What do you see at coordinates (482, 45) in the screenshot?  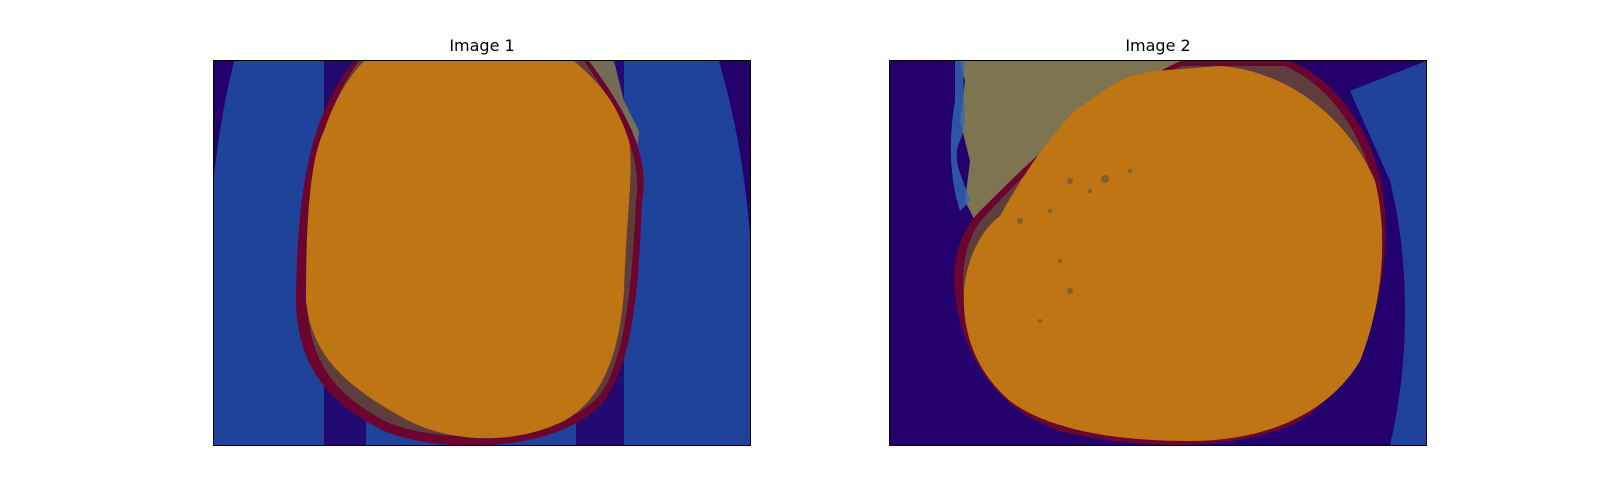 I see `panel-title-1: Image 1` at bounding box center [482, 45].